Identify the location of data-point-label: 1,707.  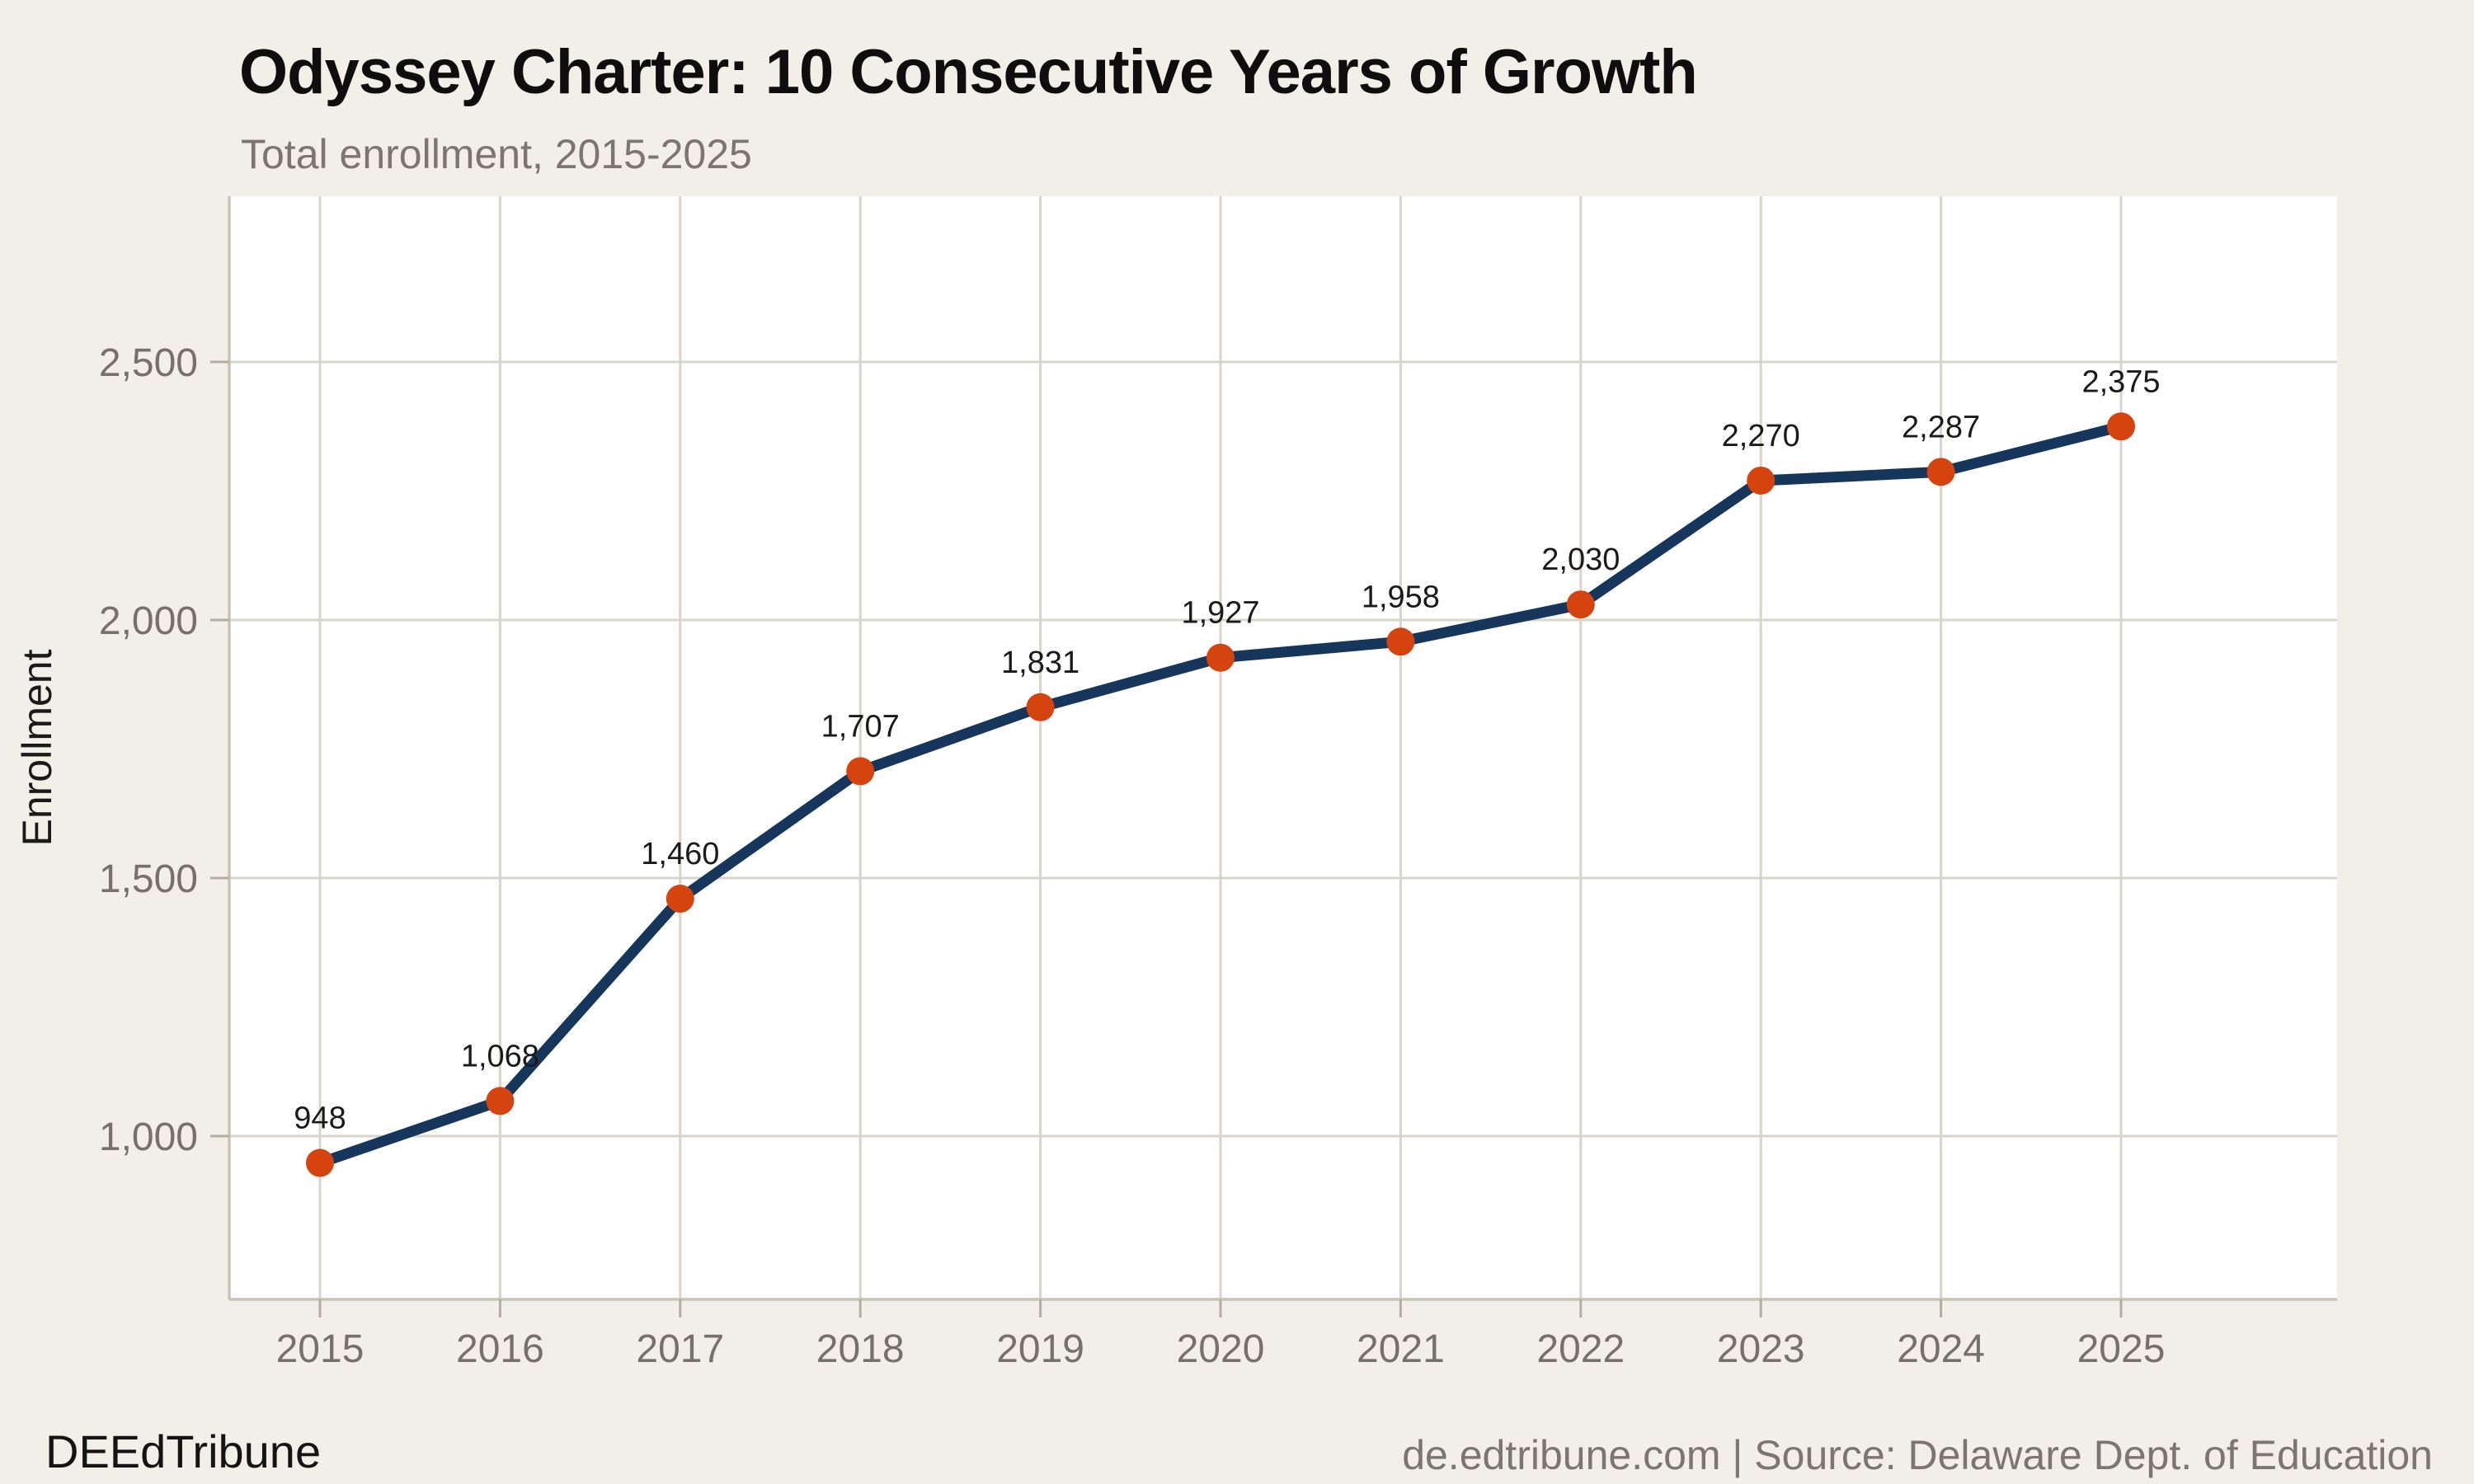
(860, 726).